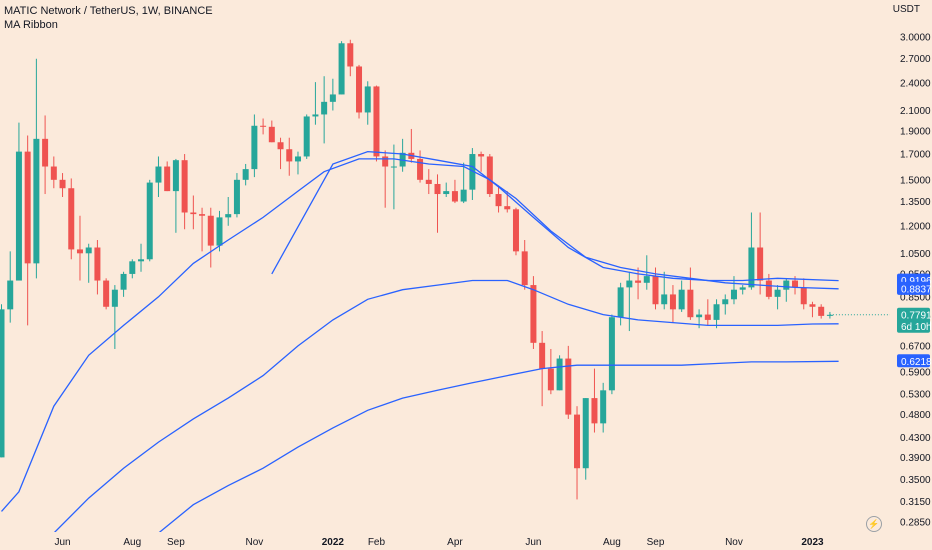 Image resolution: width=932 pixels, height=550 pixels. Describe the element at coordinates (915, 83) in the screenshot. I see `y-tick-label: 2.4000` at that location.